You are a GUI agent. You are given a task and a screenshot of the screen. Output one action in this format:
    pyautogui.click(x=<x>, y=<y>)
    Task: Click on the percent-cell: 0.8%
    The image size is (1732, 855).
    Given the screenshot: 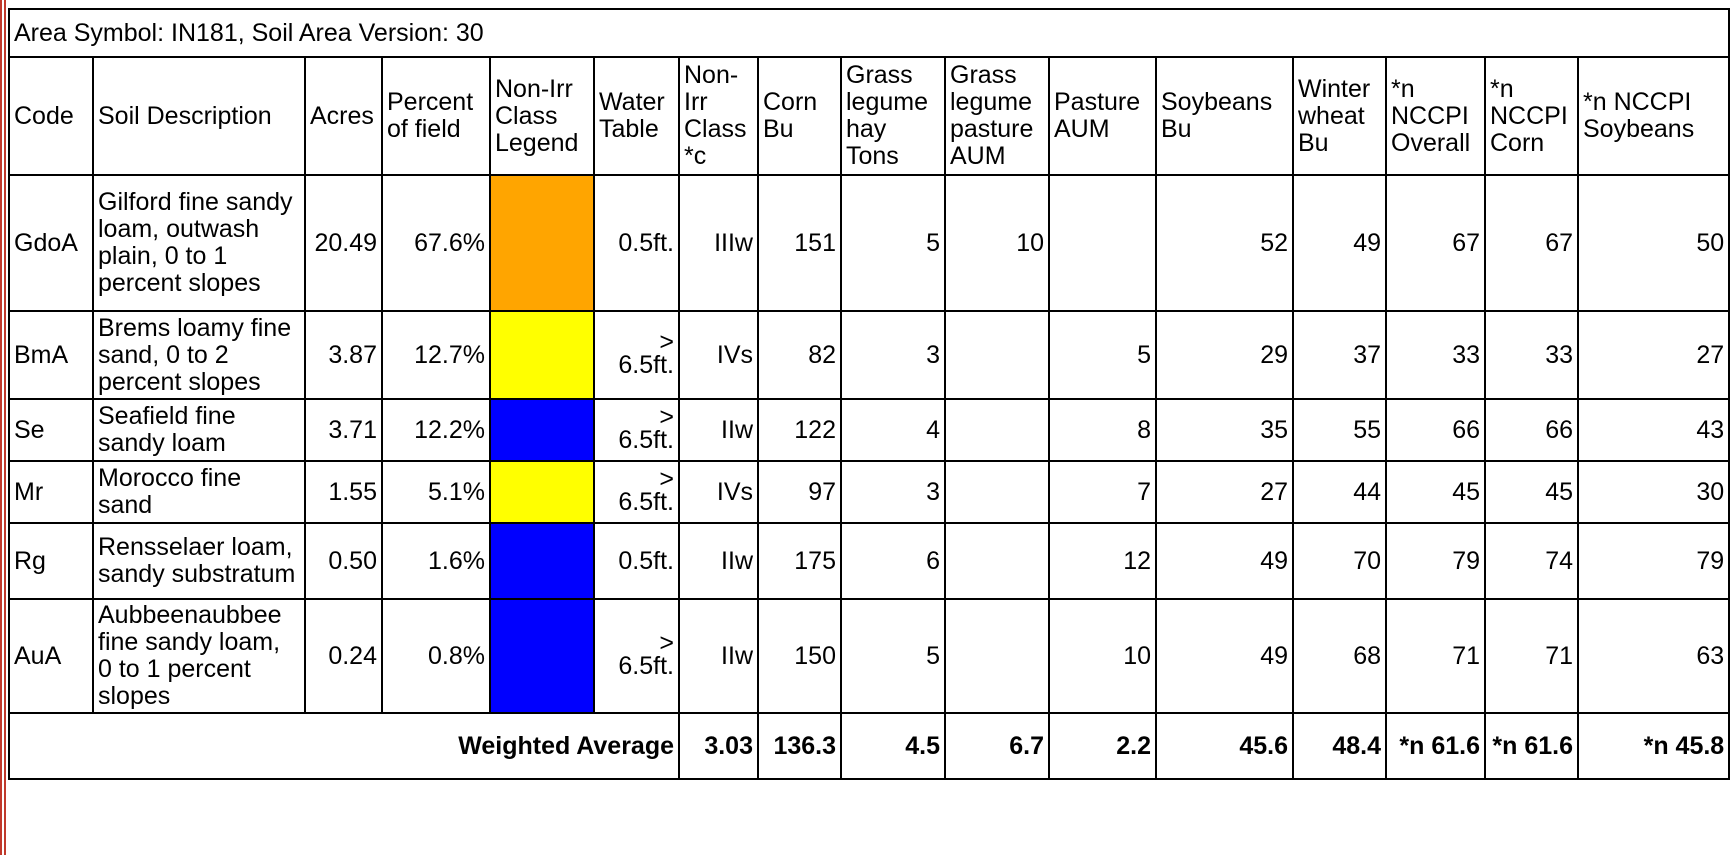 What is the action you would take?
    pyautogui.click(x=436, y=656)
    